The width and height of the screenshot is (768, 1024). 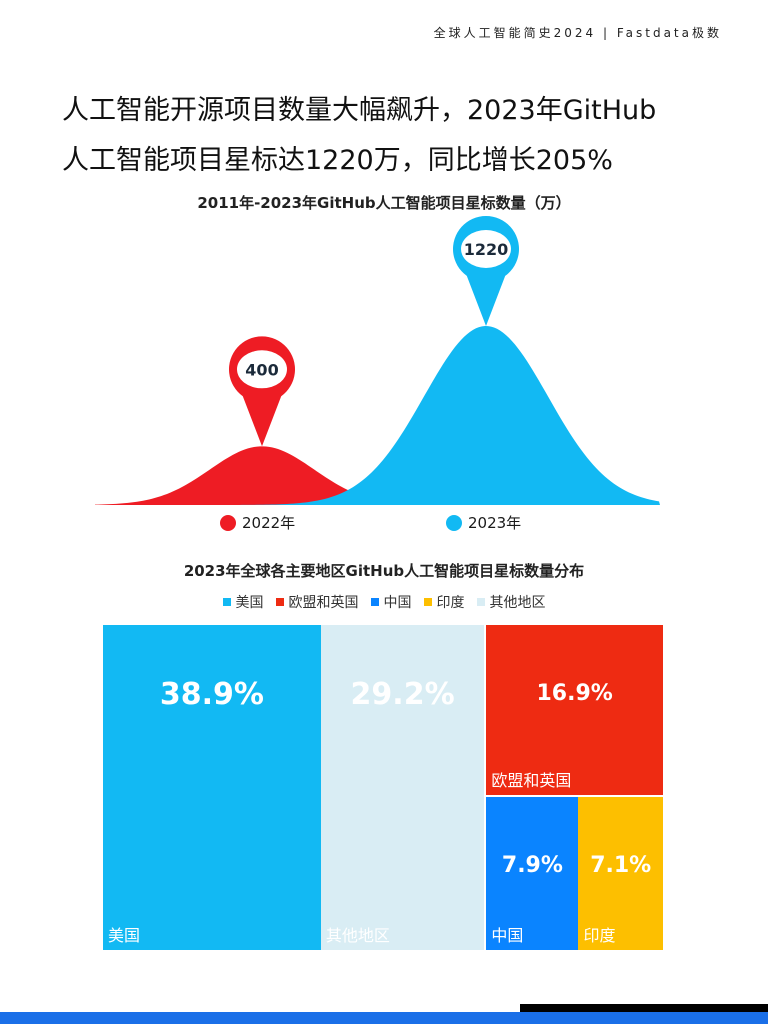 What do you see at coordinates (574, 710) in the screenshot?
I see `treemap-tile-eu-uk: 16.9% 欧盟和英国` at bounding box center [574, 710].